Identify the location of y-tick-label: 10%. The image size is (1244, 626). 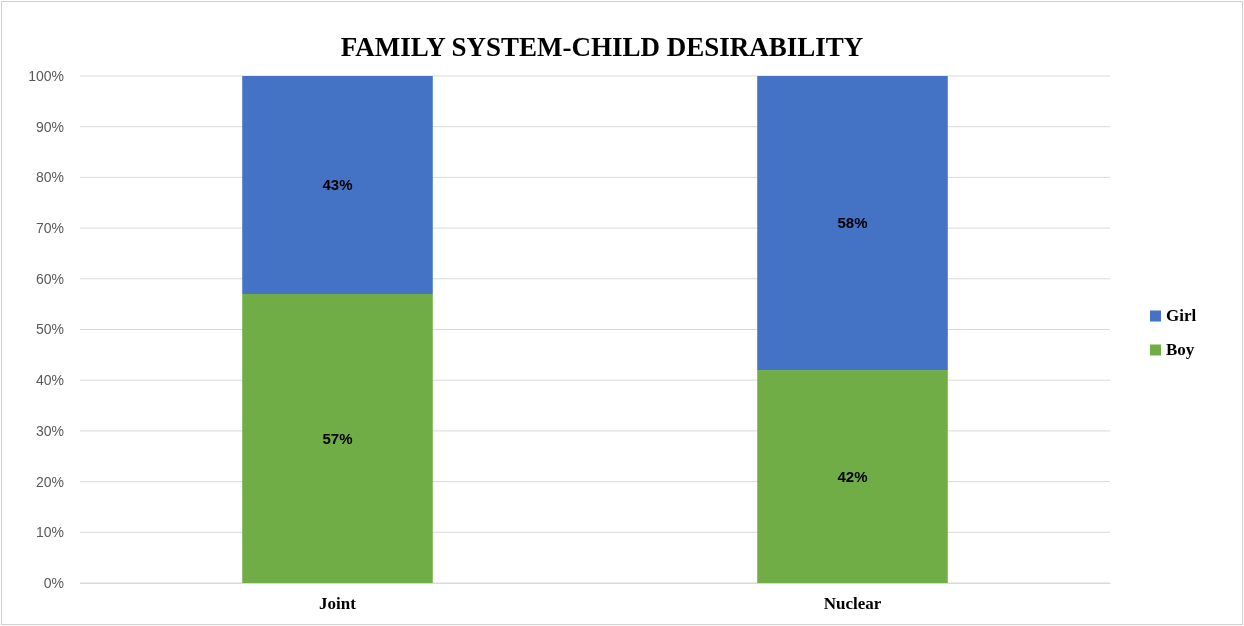
(49, 532).